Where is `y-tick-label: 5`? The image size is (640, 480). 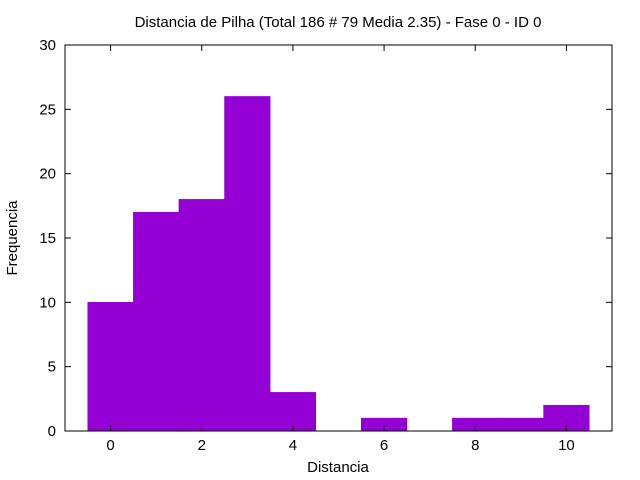 y-tick-label: 5 is located at coordinates (52, 367).